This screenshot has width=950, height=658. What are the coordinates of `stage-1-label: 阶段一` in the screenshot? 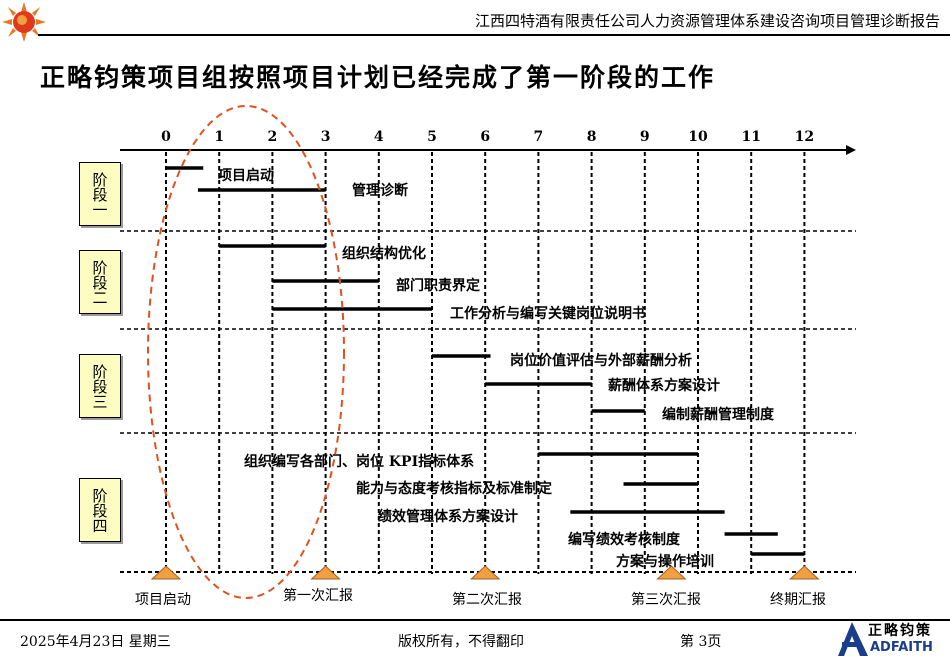 It's located at (100, 194).